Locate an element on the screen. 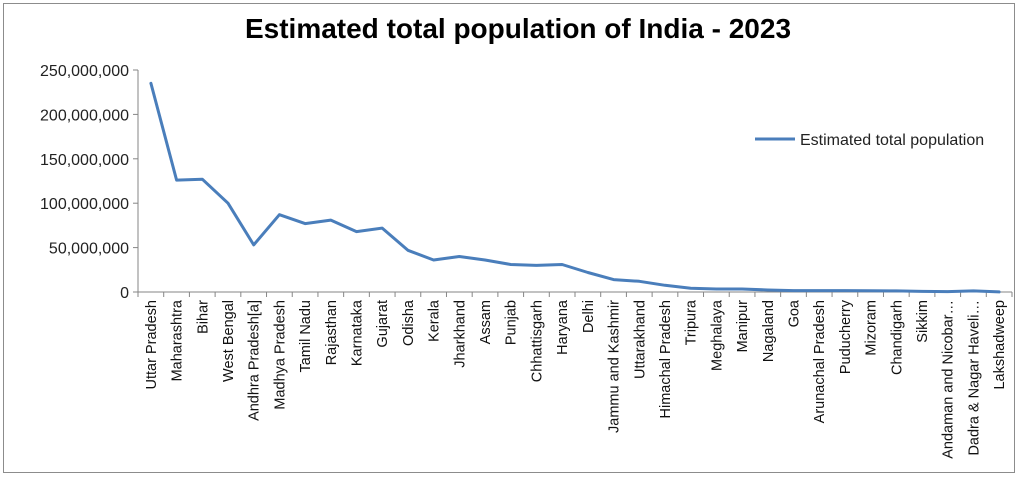  x-tick-label: Arunachal Pradesh is located at coordinates (820, 361).